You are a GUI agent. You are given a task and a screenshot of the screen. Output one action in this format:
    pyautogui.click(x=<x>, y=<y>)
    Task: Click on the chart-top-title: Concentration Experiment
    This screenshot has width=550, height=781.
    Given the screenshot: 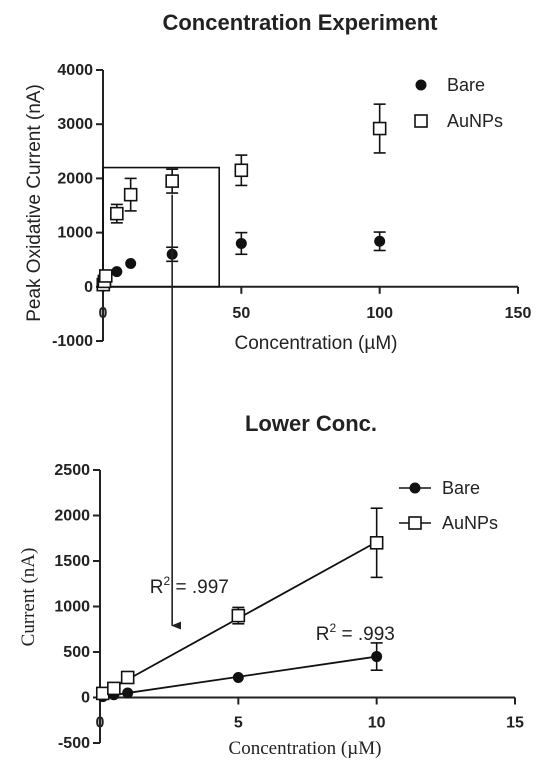 What is the action you would take?
    pyautogui.click(x=300, y=22)
    